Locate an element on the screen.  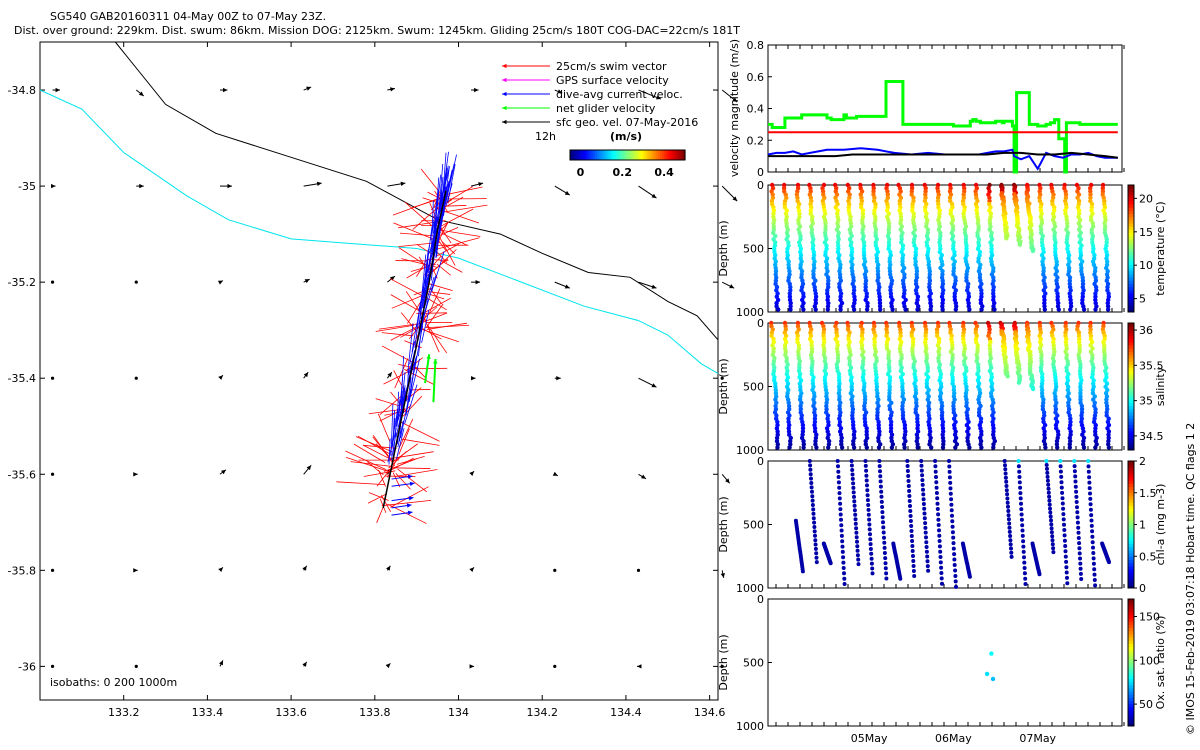
velocity-y-tick-label: 0 is located at coordinates (760, 172).